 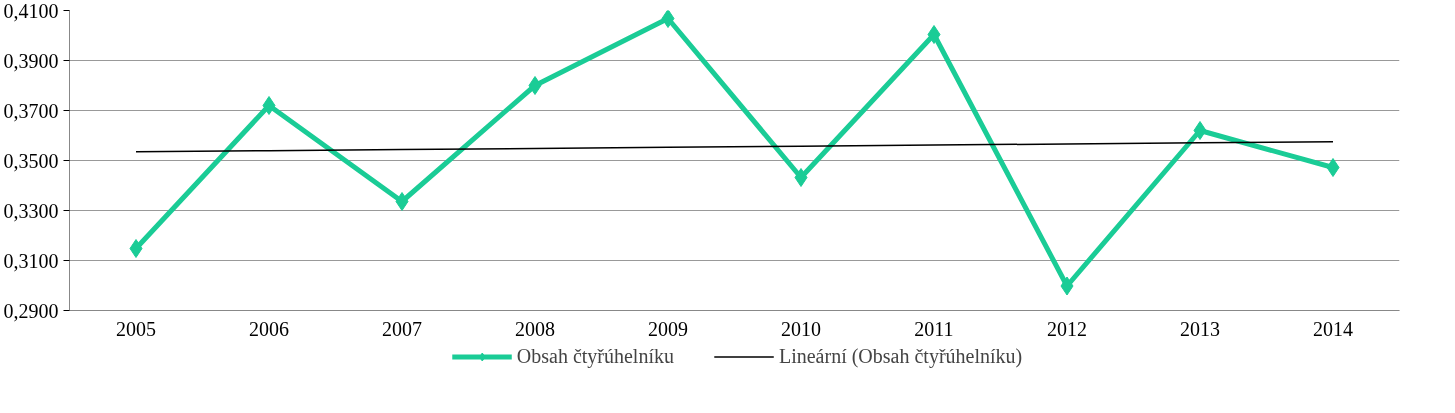 What do you see at coordinates (1067, 328) in the screenshot?
I see `x-tick-label: 2012` at bounding box center [1067, 328].